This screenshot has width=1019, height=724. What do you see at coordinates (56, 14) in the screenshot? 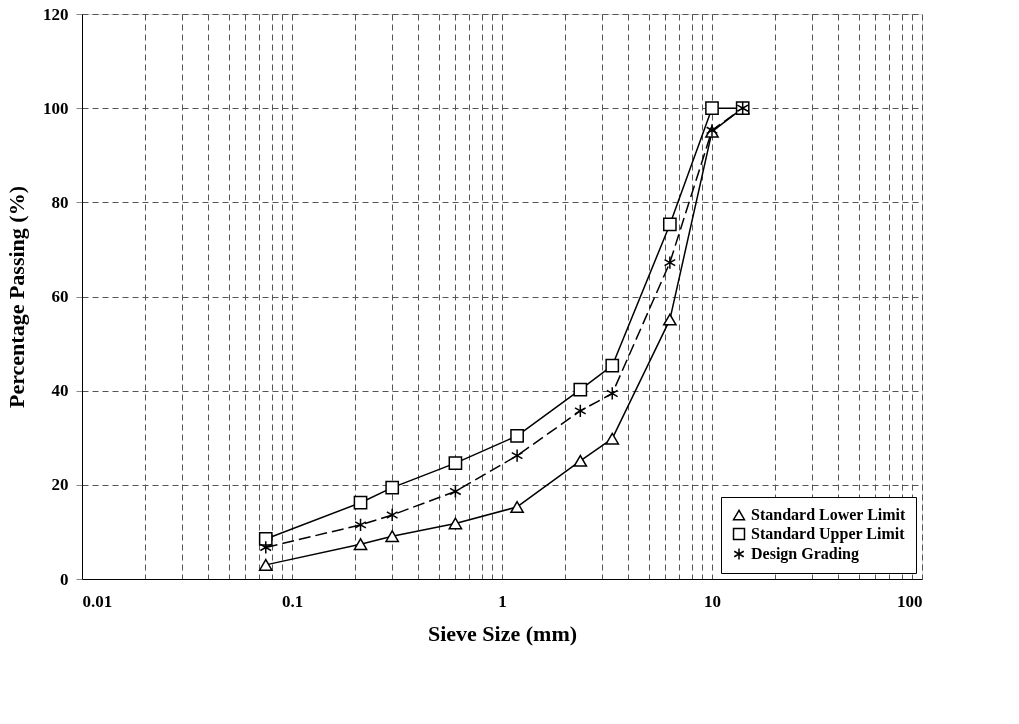
I see `y-tick-label: 120` at bounding box center [56, 14].